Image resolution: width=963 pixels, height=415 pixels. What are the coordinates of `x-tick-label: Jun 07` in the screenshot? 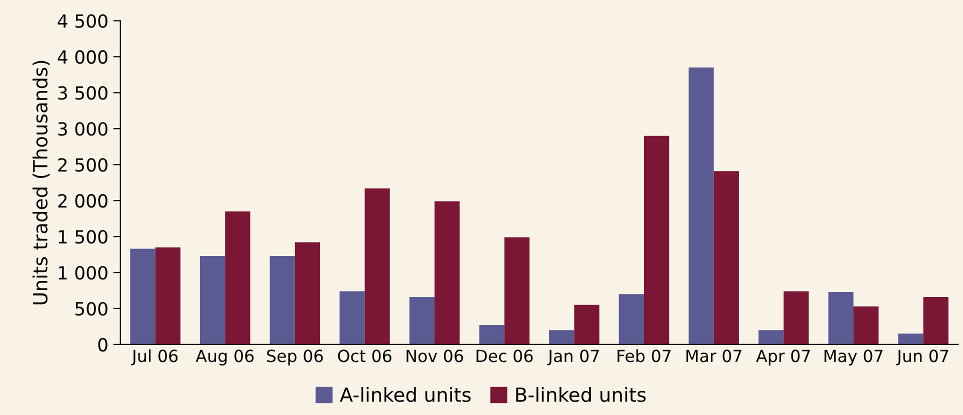 It's located at (922, 358).